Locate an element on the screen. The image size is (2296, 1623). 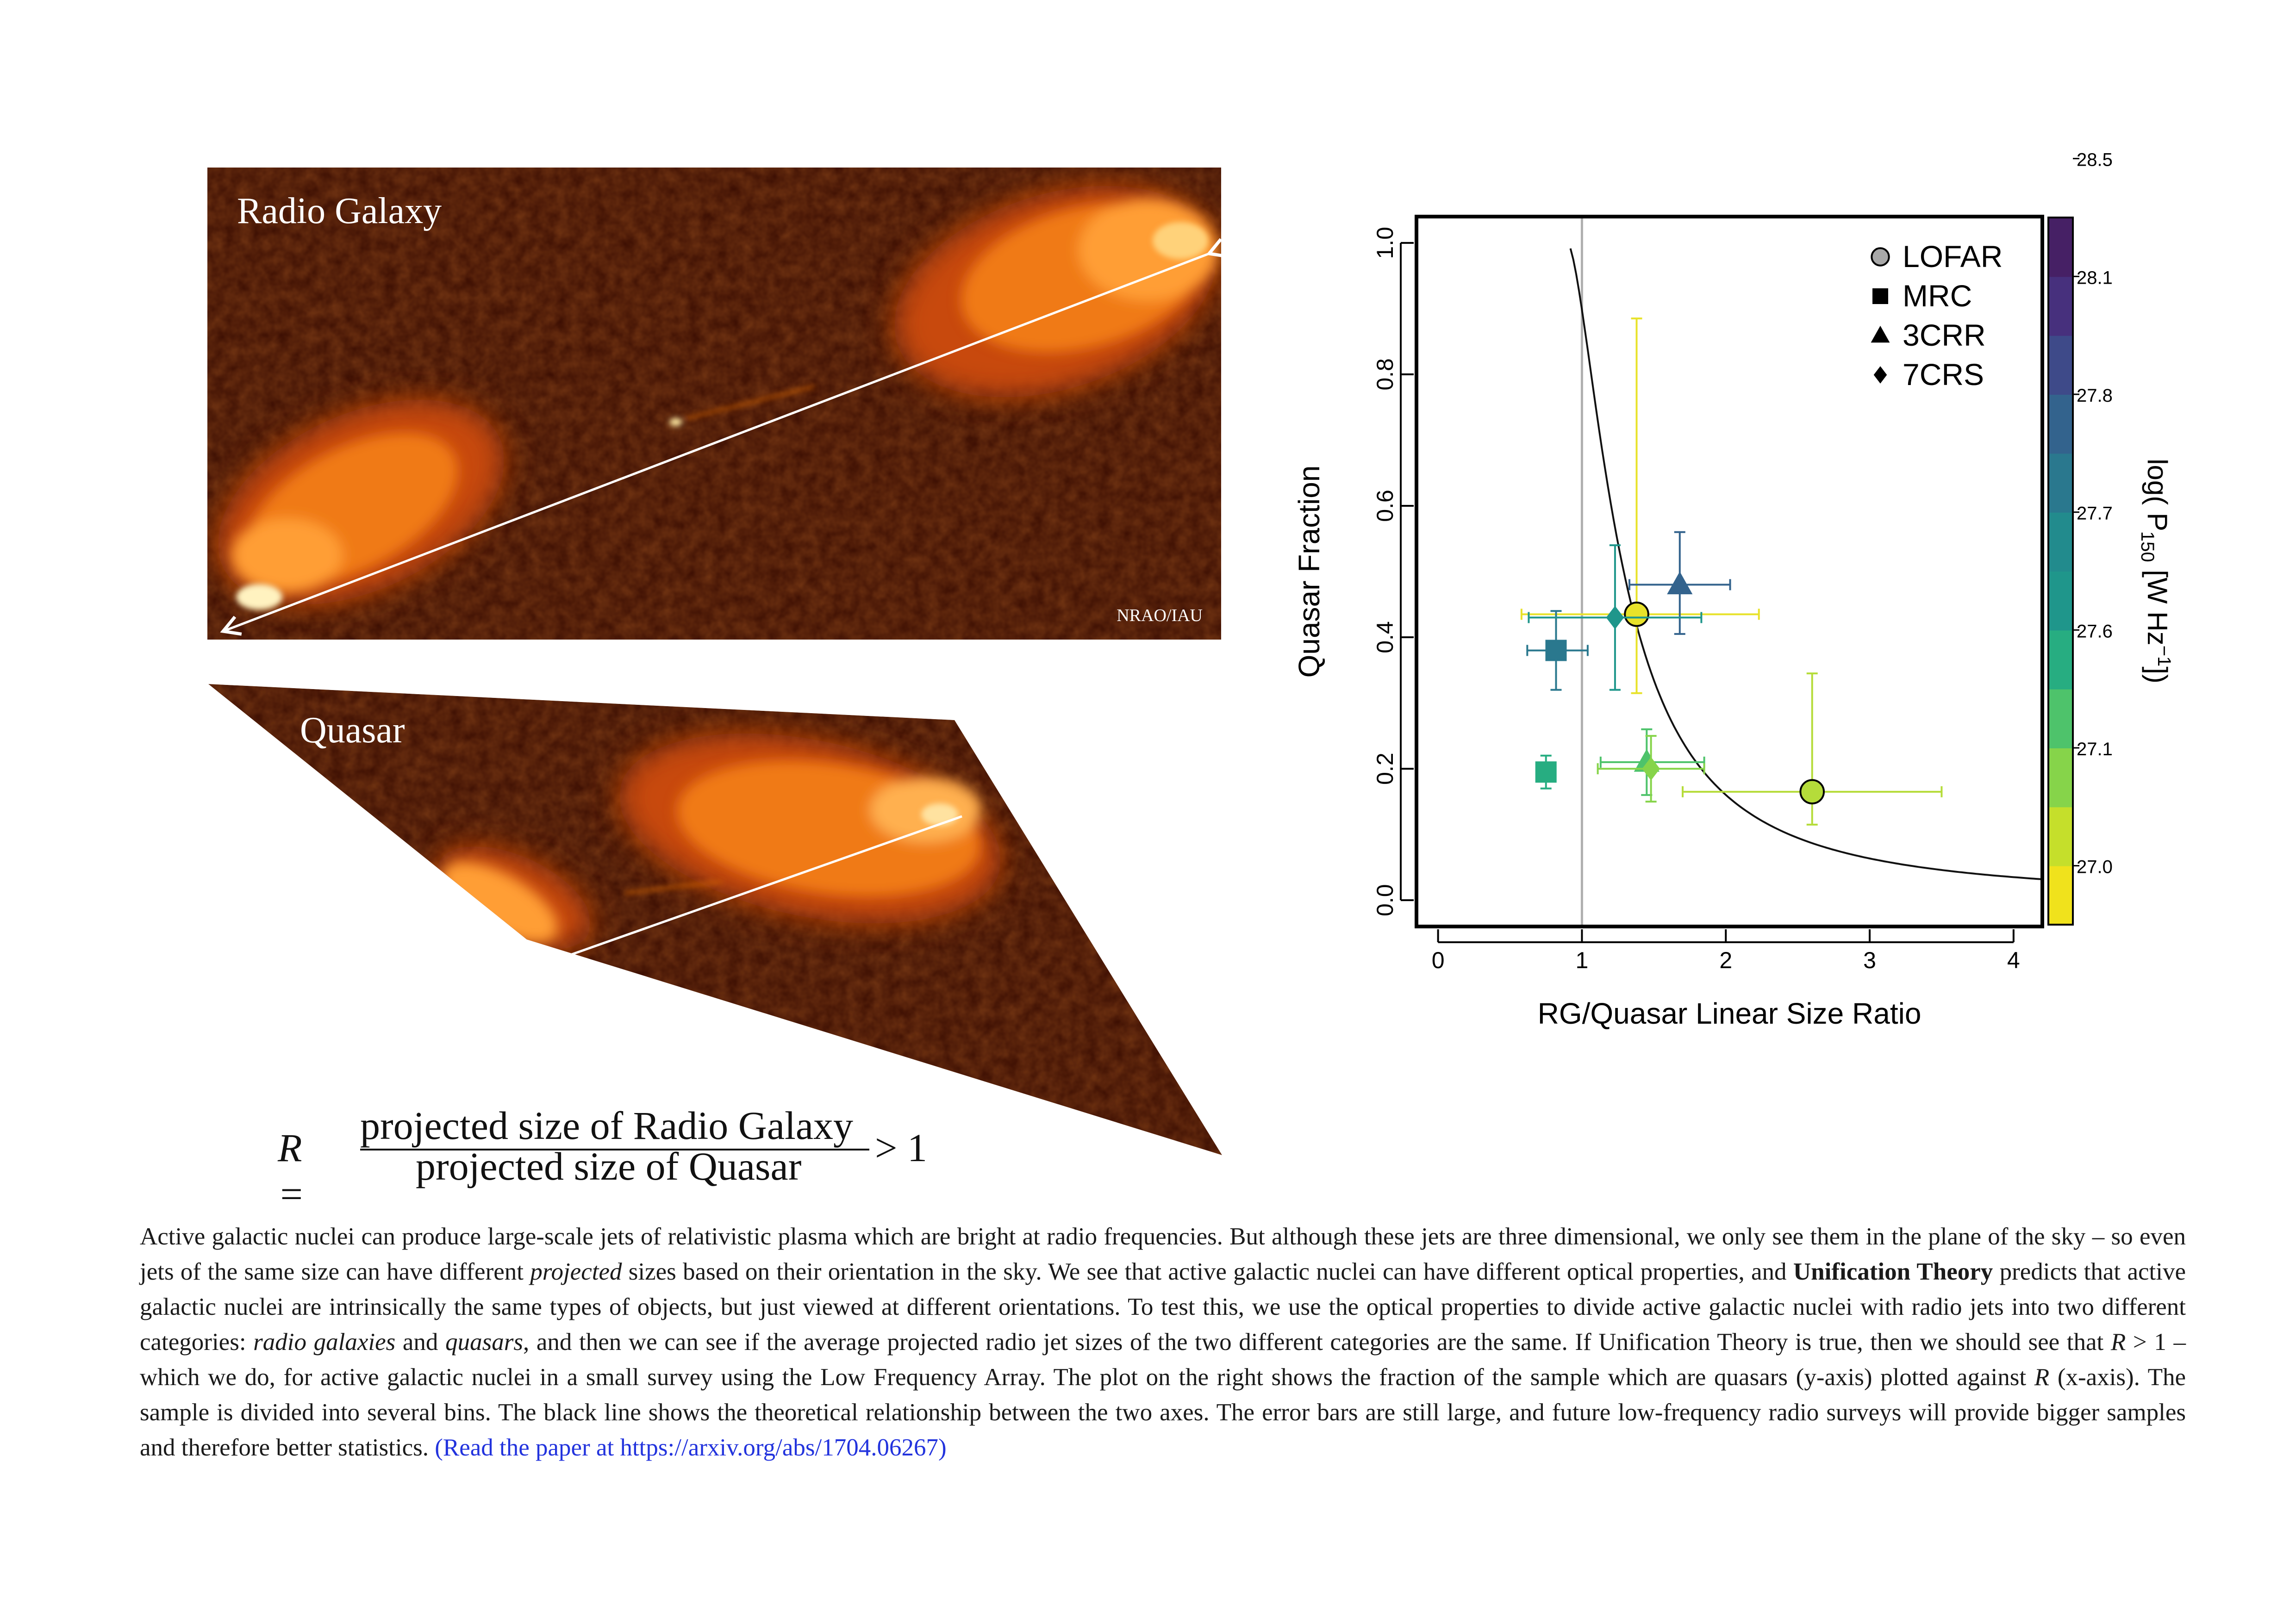
colorbar-tick-label: 27.8 is located at coordinates (2095, 396).